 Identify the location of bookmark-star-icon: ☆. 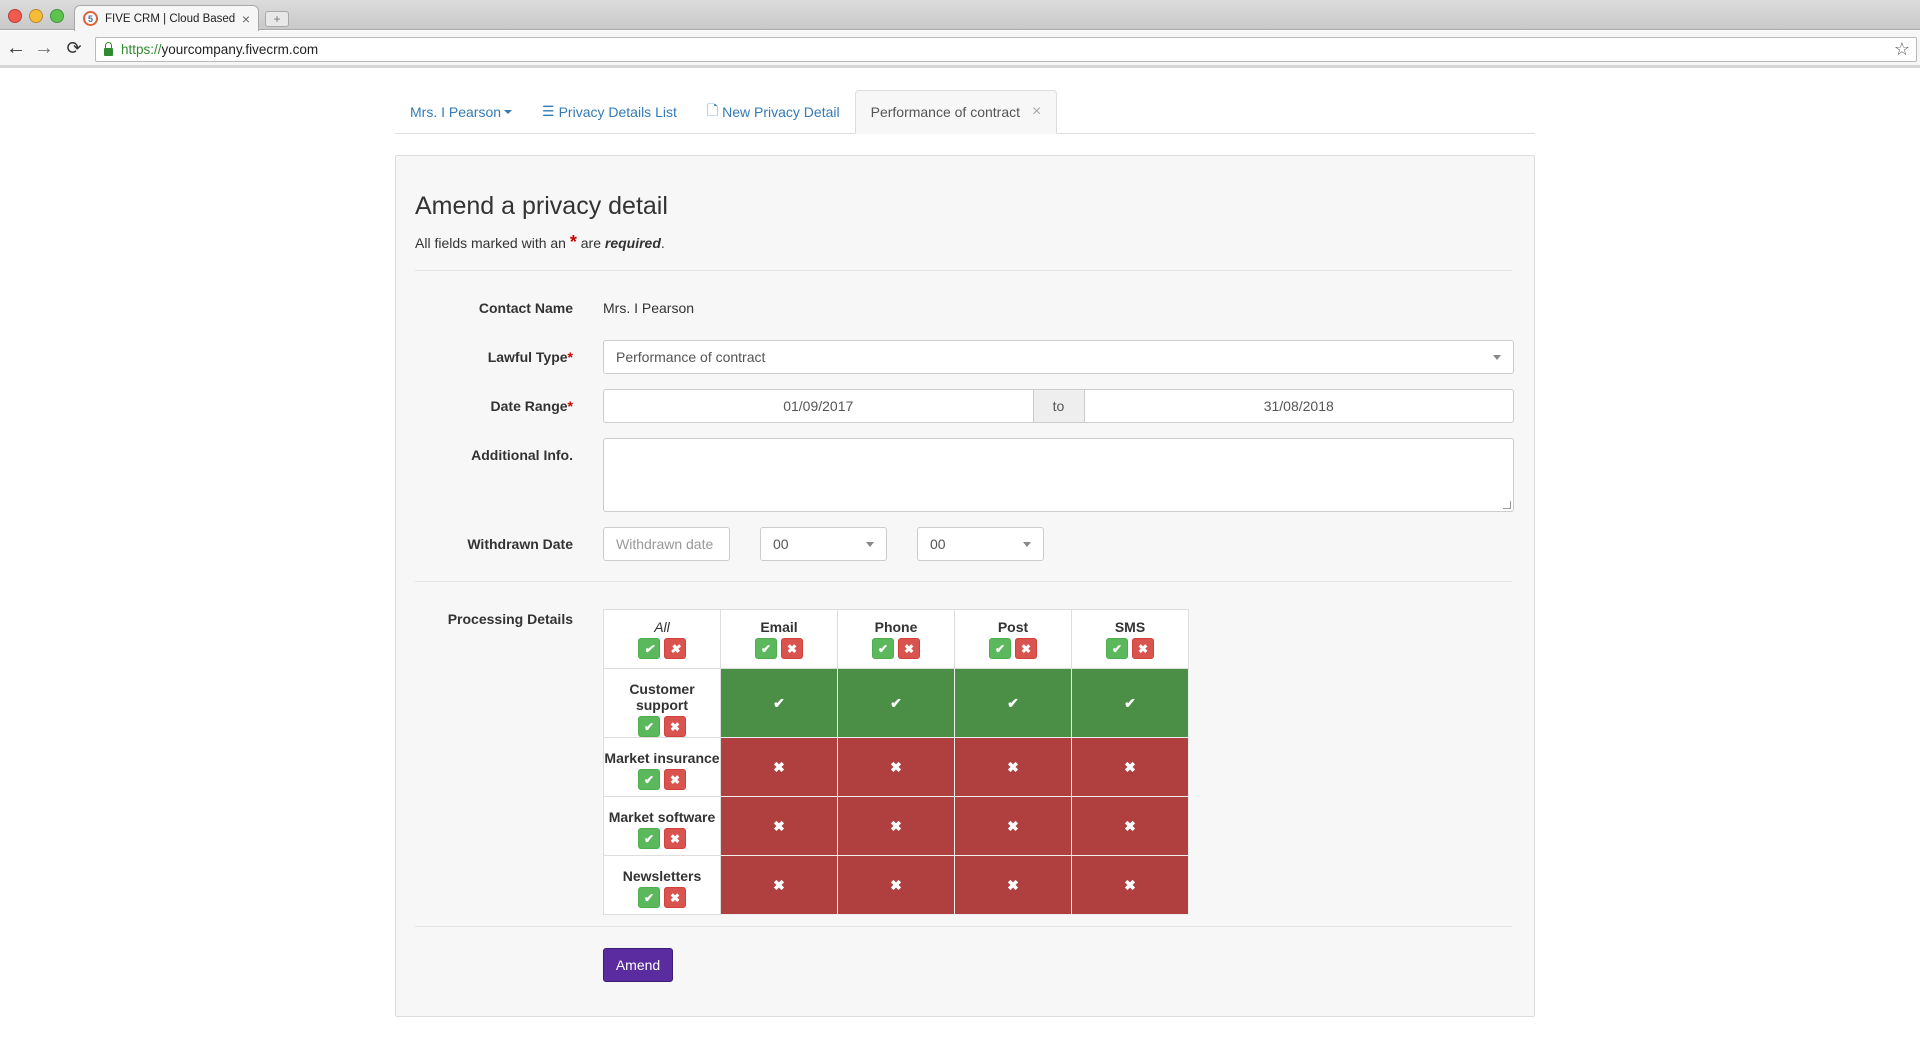
(1901, 49).